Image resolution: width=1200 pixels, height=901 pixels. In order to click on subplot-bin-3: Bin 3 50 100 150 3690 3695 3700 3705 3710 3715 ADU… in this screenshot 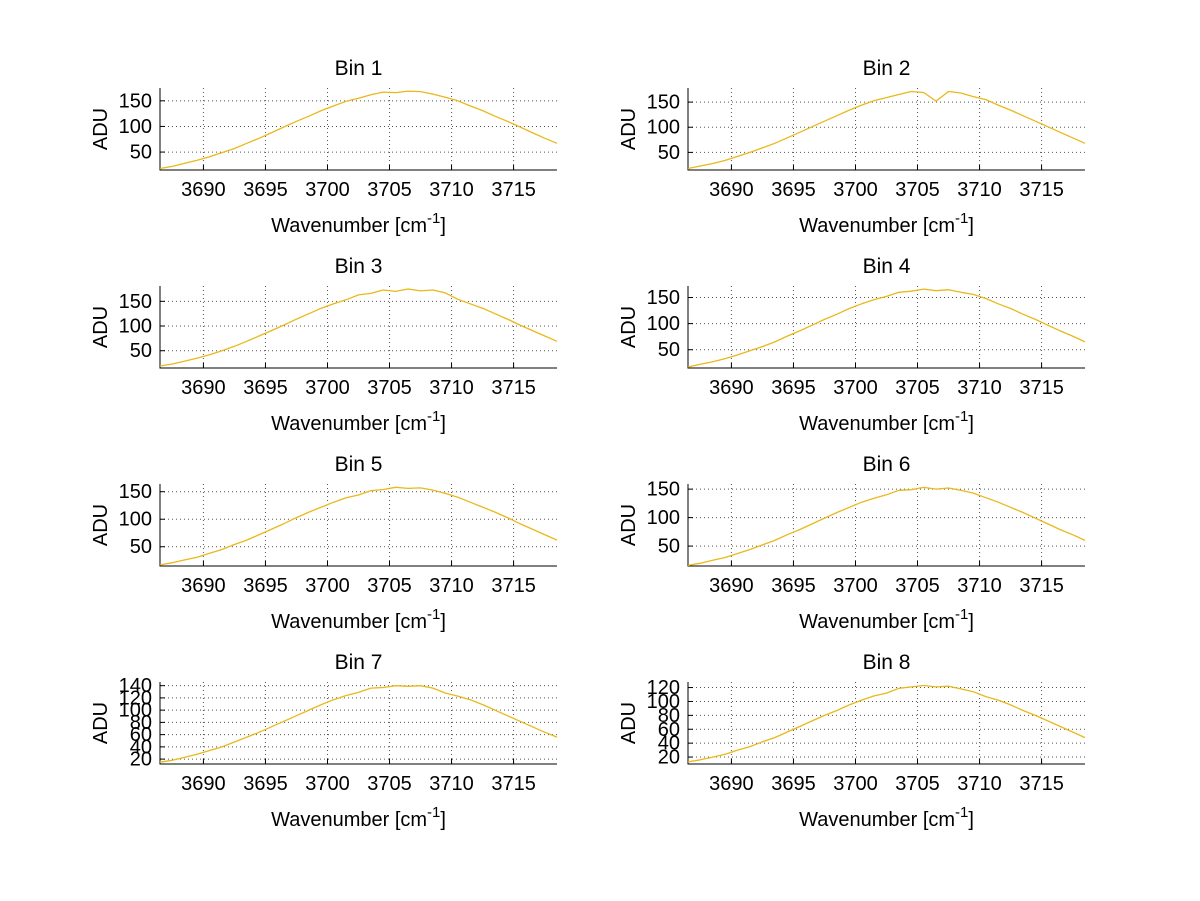, I will do `click(354, 351)`.